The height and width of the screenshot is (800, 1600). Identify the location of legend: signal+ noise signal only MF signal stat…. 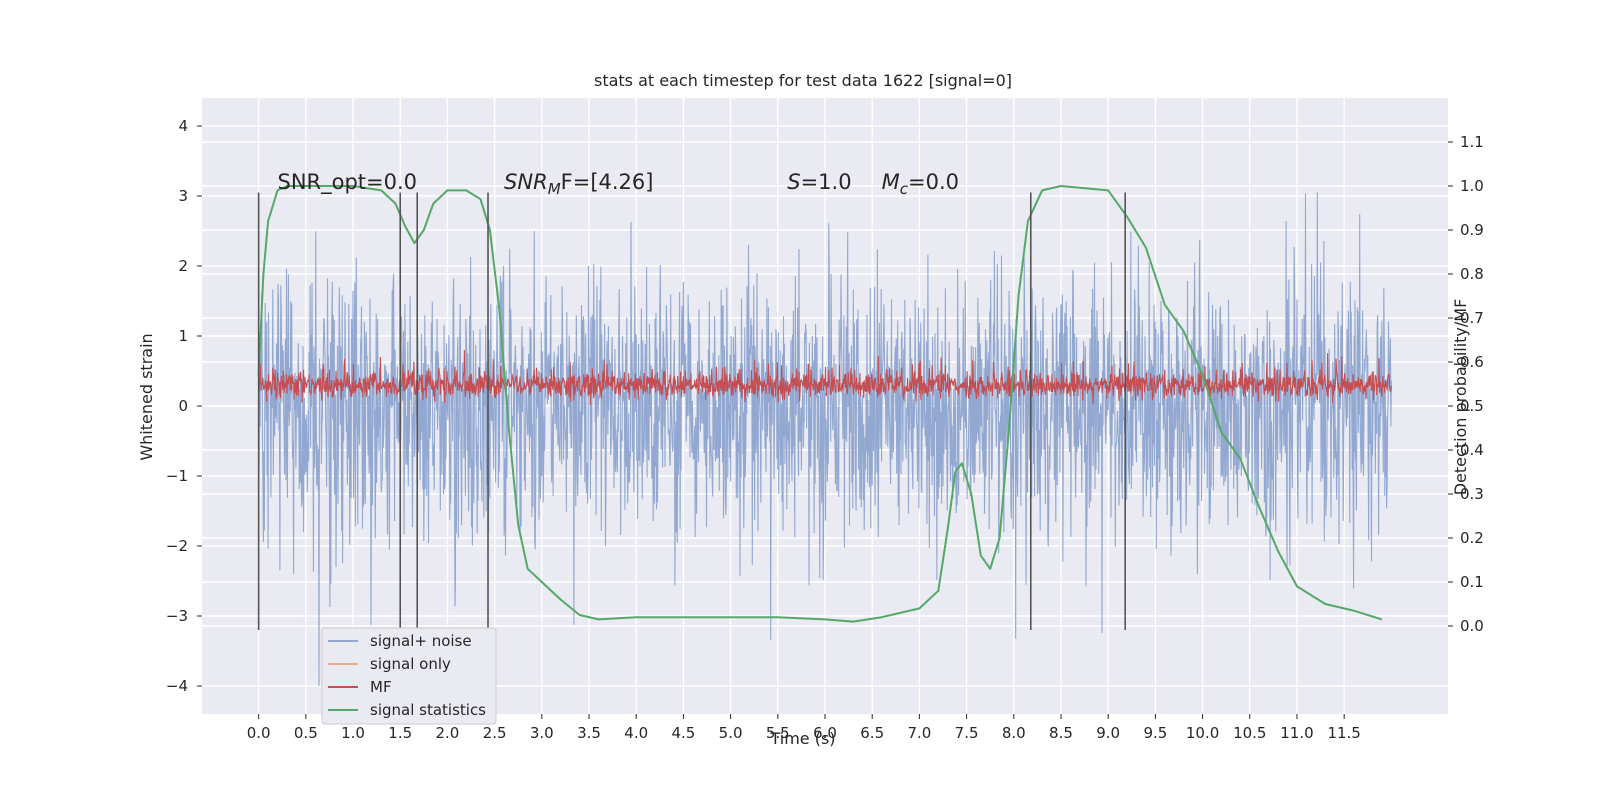
(409, 676).